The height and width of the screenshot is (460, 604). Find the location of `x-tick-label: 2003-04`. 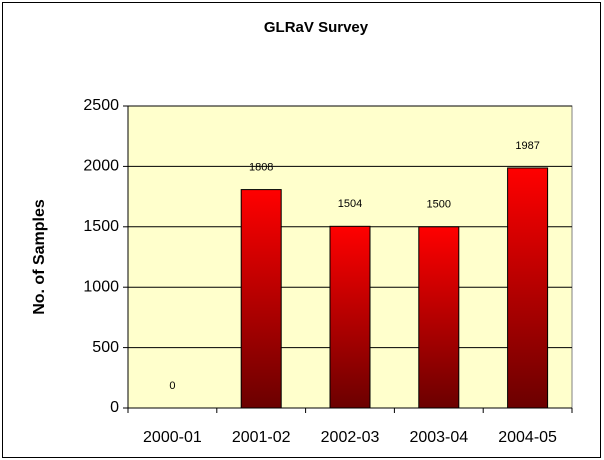

x-tick-label: 2003-04 is located at coordinates (438, 437).